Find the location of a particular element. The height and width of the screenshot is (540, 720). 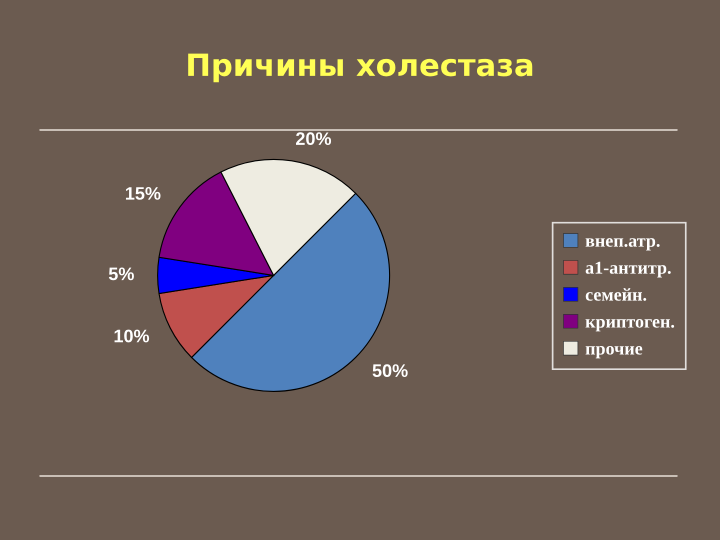

legend-label: криптоген. is located at coordinates (630, 325).